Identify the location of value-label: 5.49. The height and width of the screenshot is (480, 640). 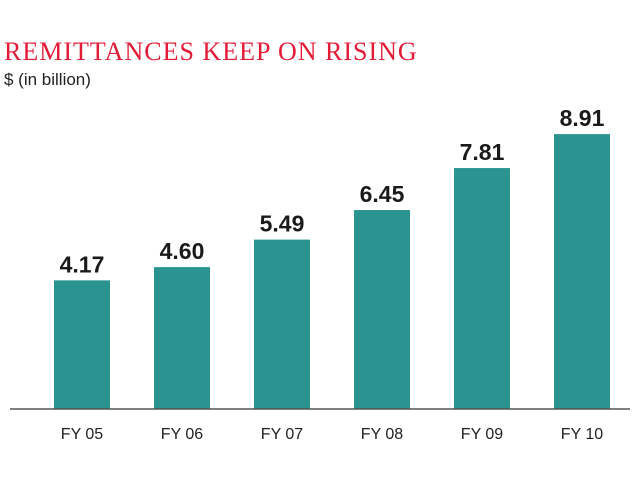
(282, 224).